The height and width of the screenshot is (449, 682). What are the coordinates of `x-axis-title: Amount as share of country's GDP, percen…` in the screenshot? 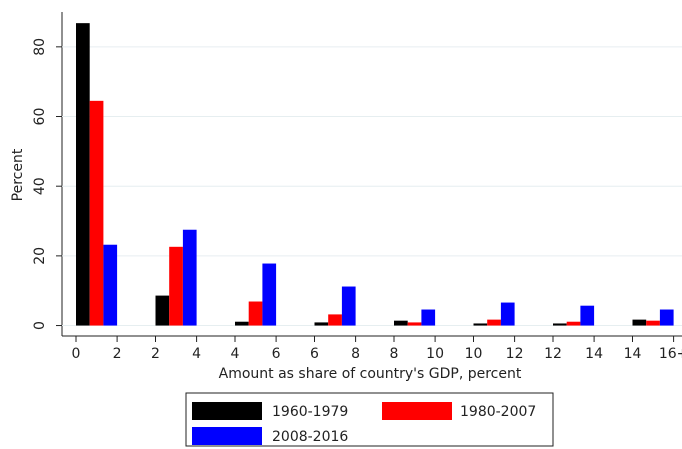 It's located at (370, 374).